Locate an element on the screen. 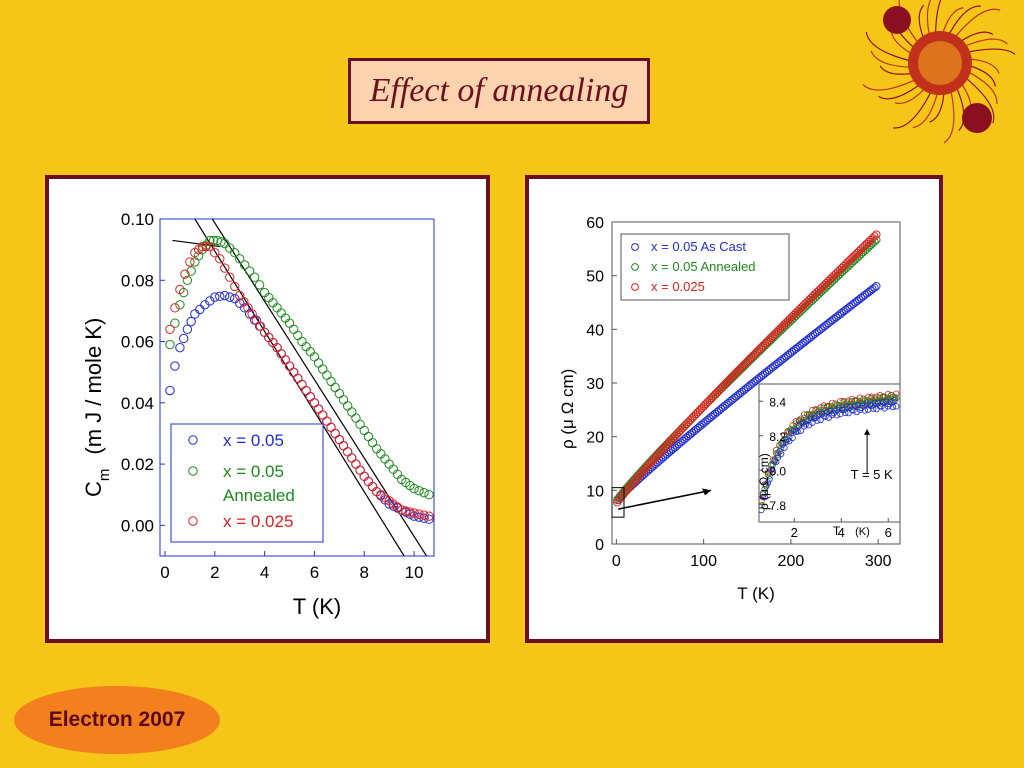 This screenshot has width=1024, height=768. y-tick-label: 0 is located at coordinates (599, 545).